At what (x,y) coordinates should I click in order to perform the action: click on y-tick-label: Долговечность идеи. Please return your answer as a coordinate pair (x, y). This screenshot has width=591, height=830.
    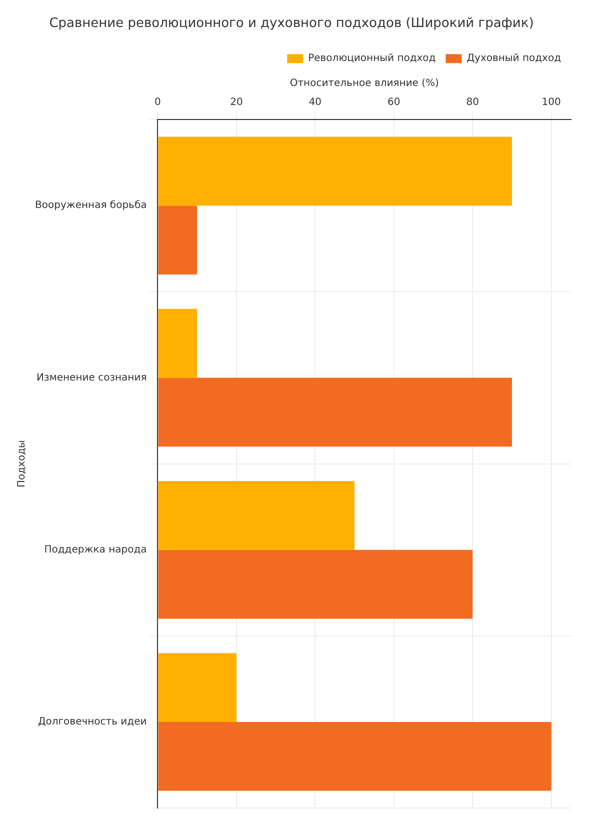
    Looking at the image, I should click on (92, 722).